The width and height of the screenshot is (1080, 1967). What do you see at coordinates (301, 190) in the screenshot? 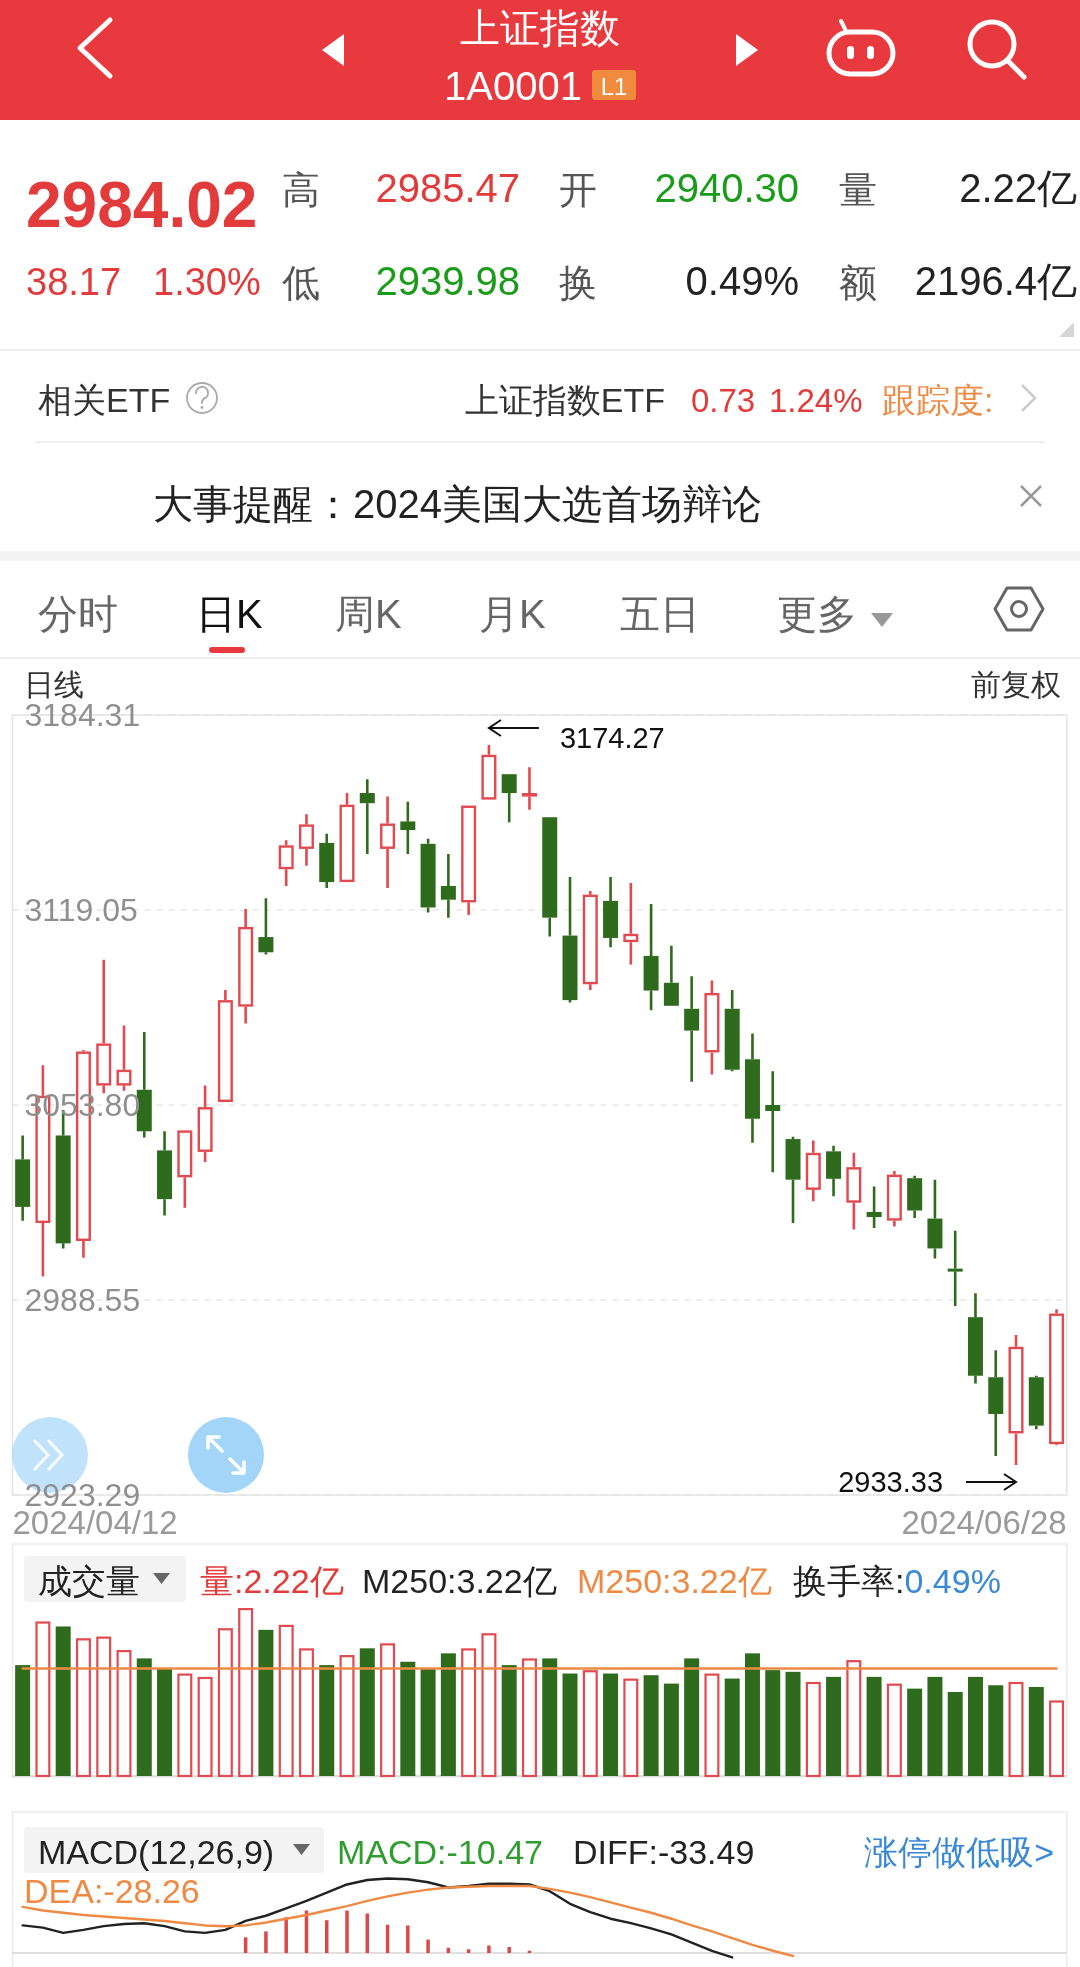
I see `text: 高` at bounding box center [301, 190].